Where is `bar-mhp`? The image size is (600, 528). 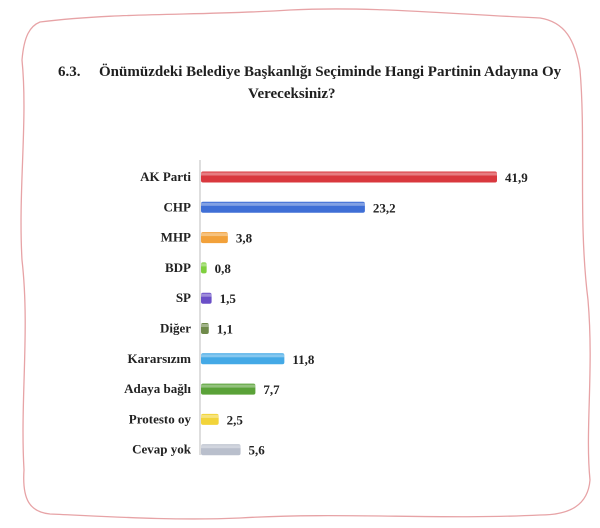
bar-mhp is located at coordinates (214, 238).